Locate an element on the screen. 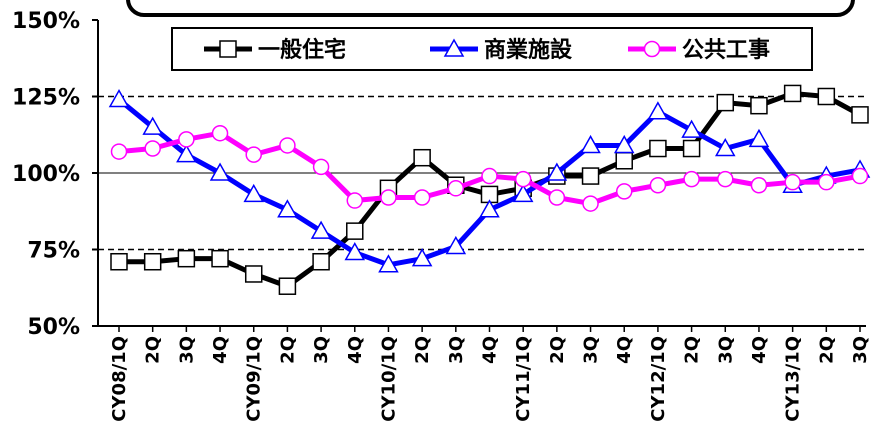  y-tick-label: 50% is located at coordinates (53, 327).